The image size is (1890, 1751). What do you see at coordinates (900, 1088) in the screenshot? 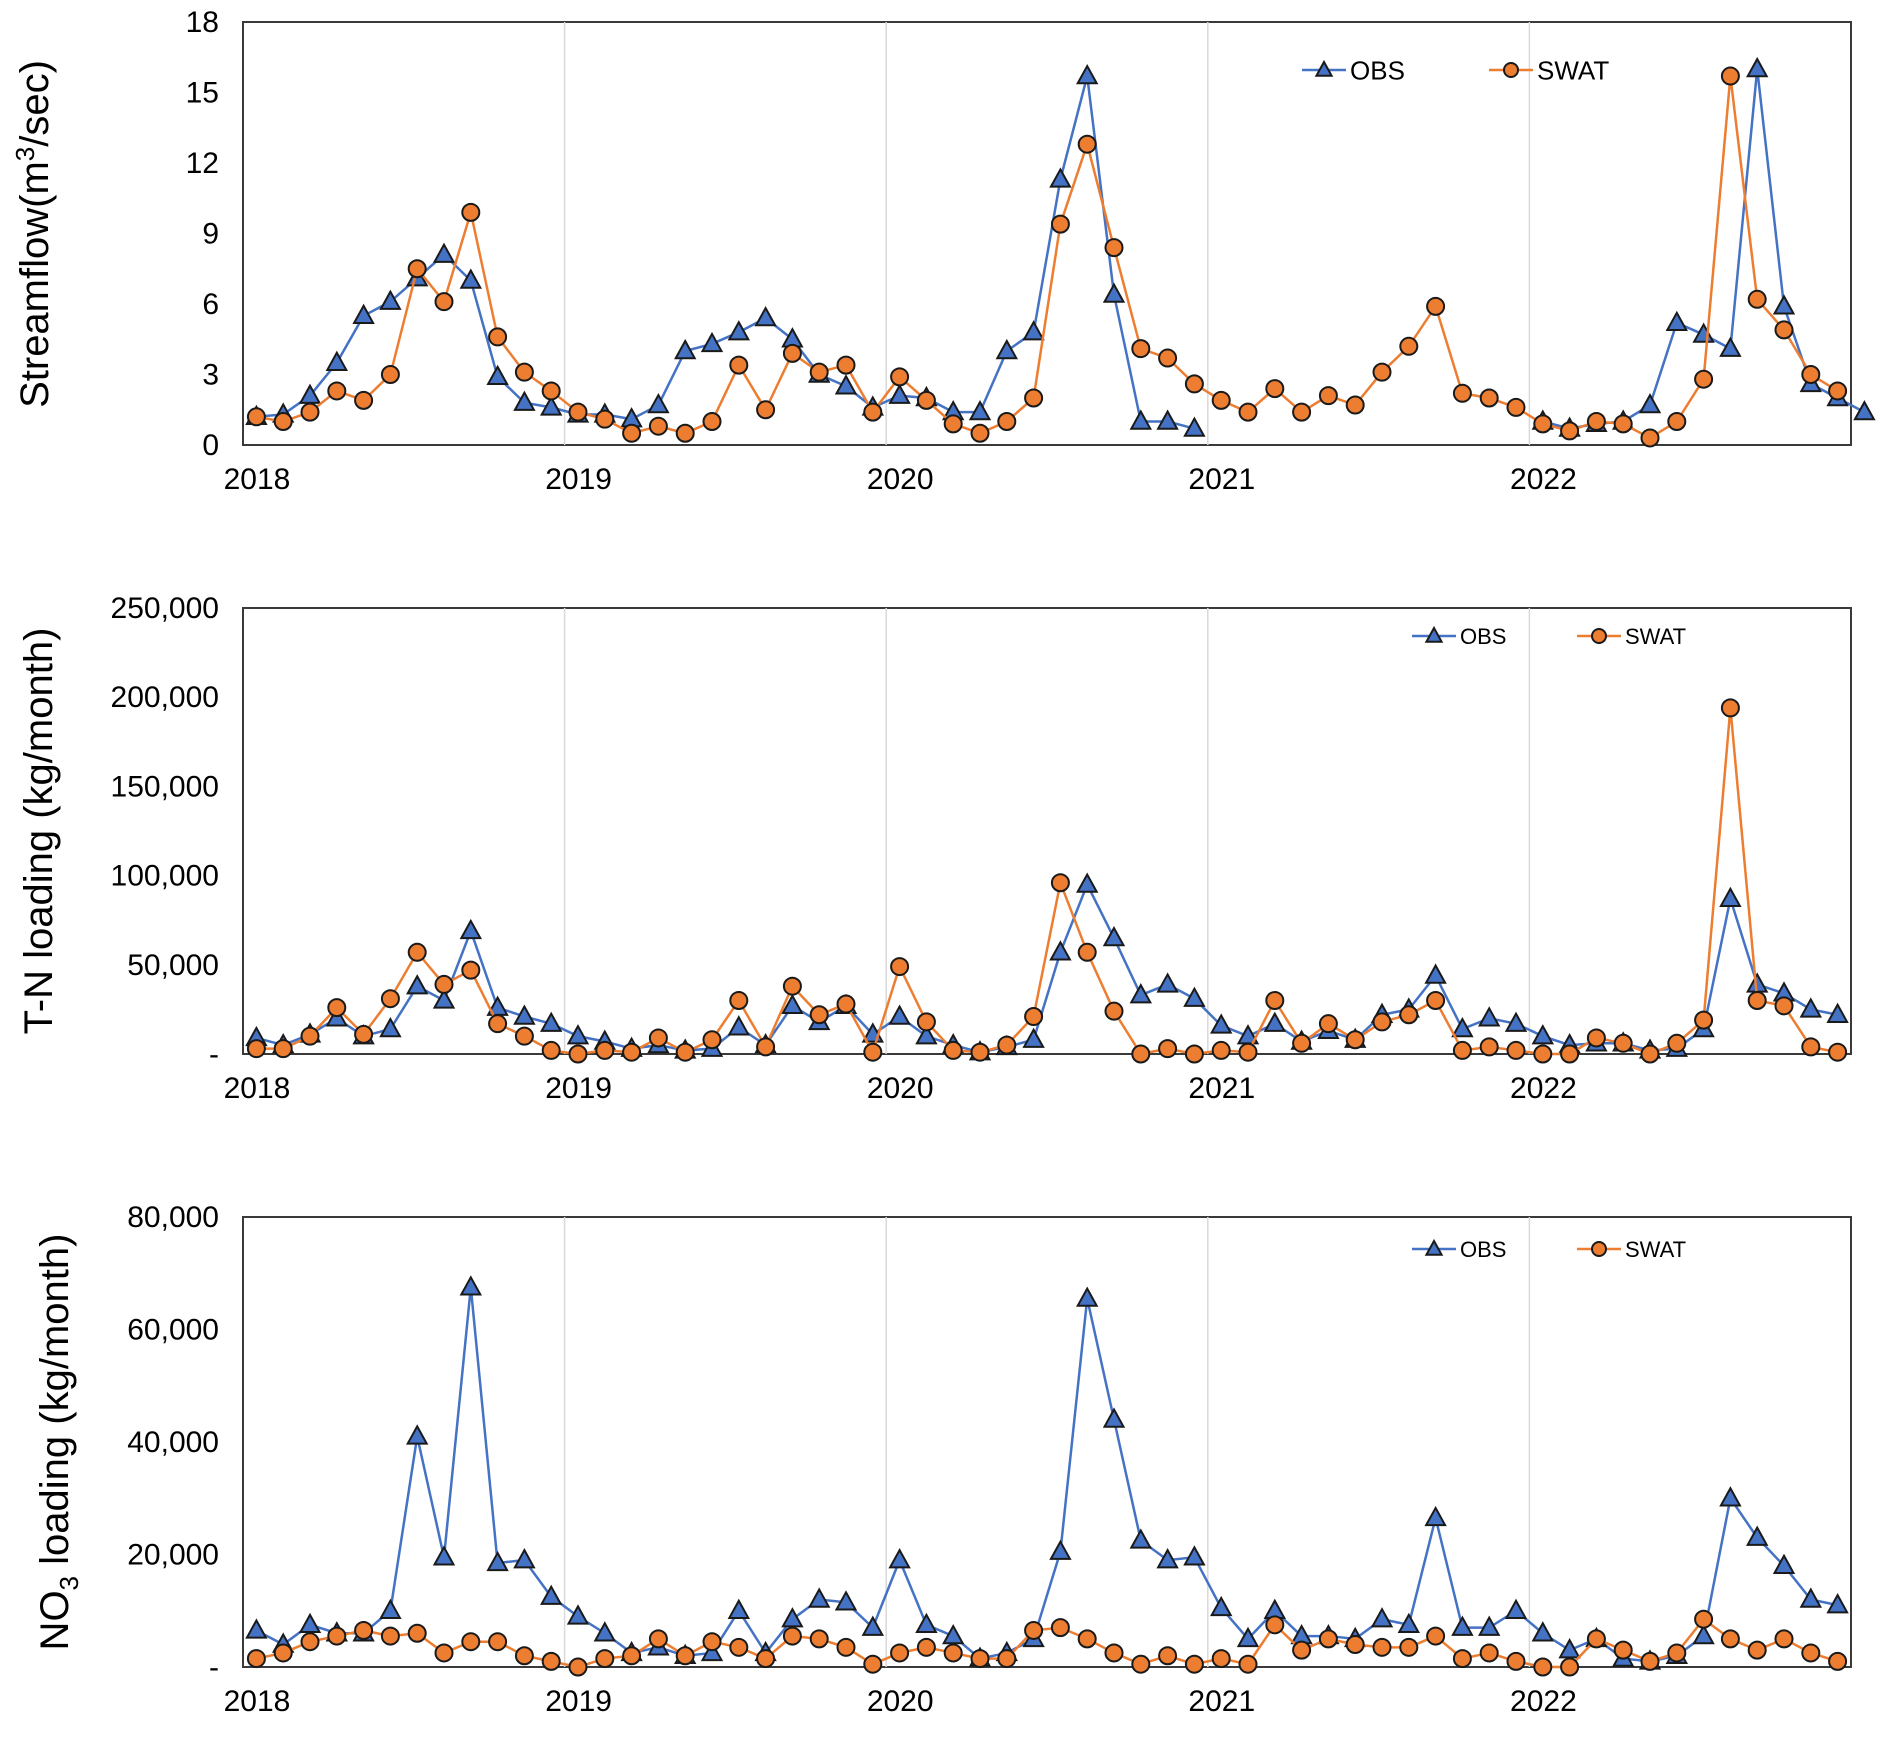
I see `x-tick-label: 2020` at bounding box center [900, 1088].